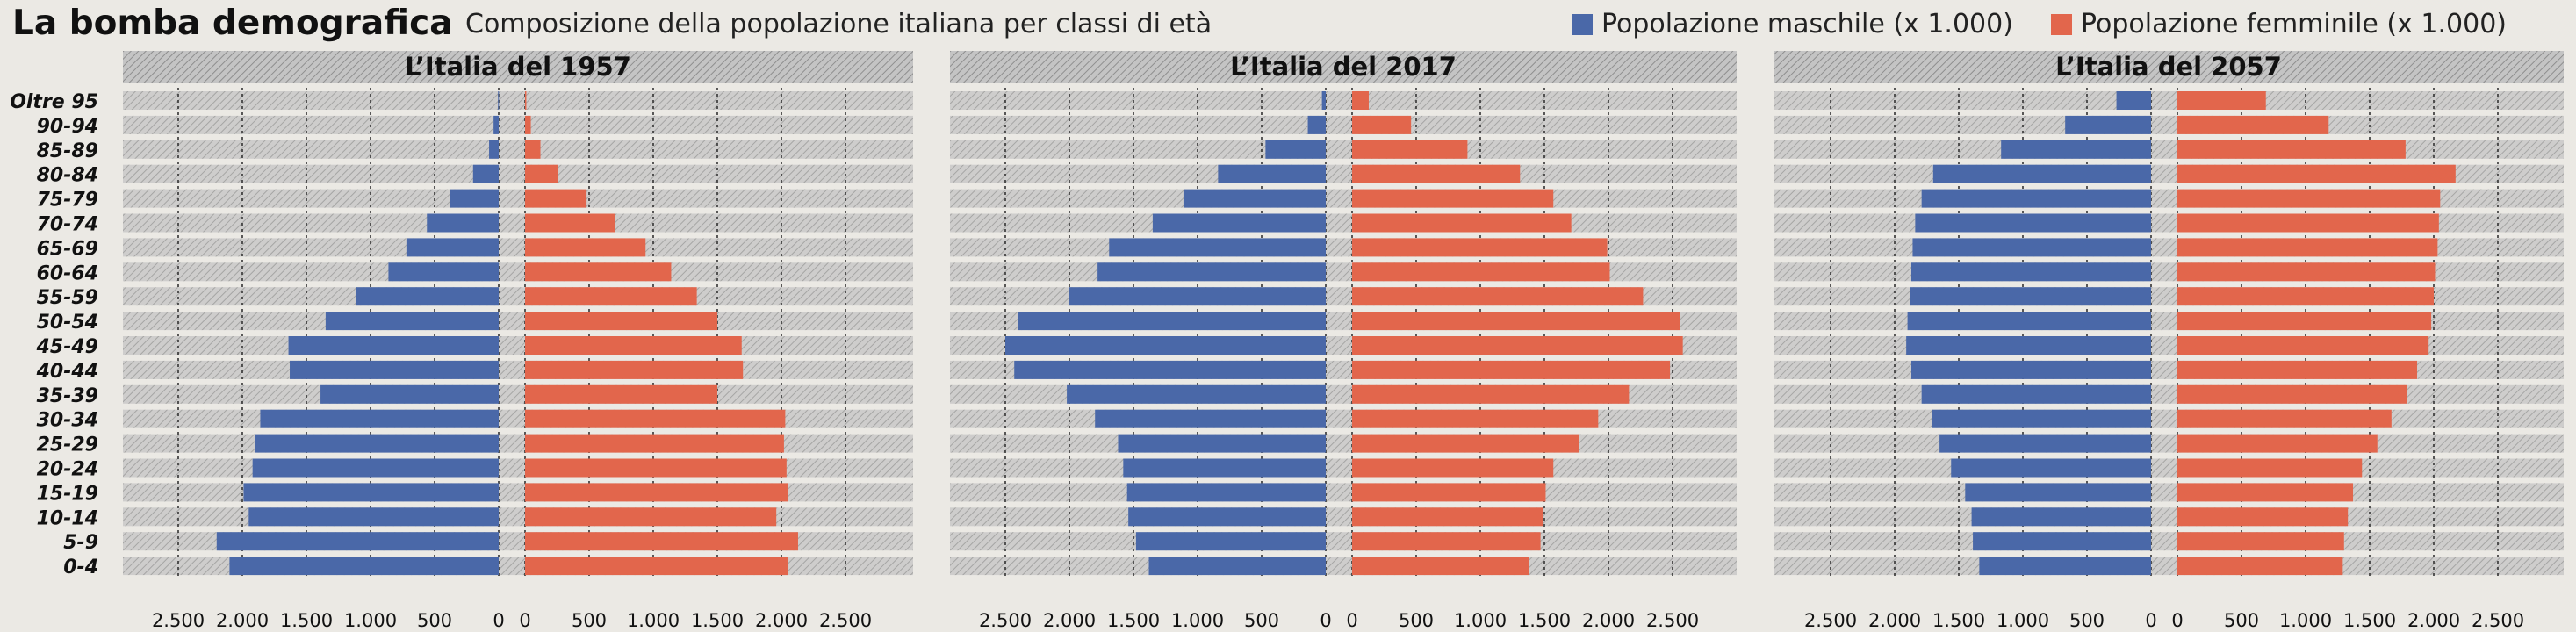 The image size is (2576, 632). I want to click on age-label: 55-59, so click(67, 298).